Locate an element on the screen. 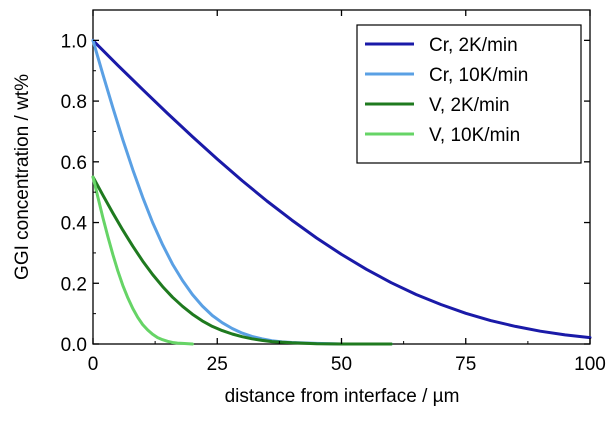 This screenshot has height=421, width=614. legend-box is located at coordinates (469, 94).